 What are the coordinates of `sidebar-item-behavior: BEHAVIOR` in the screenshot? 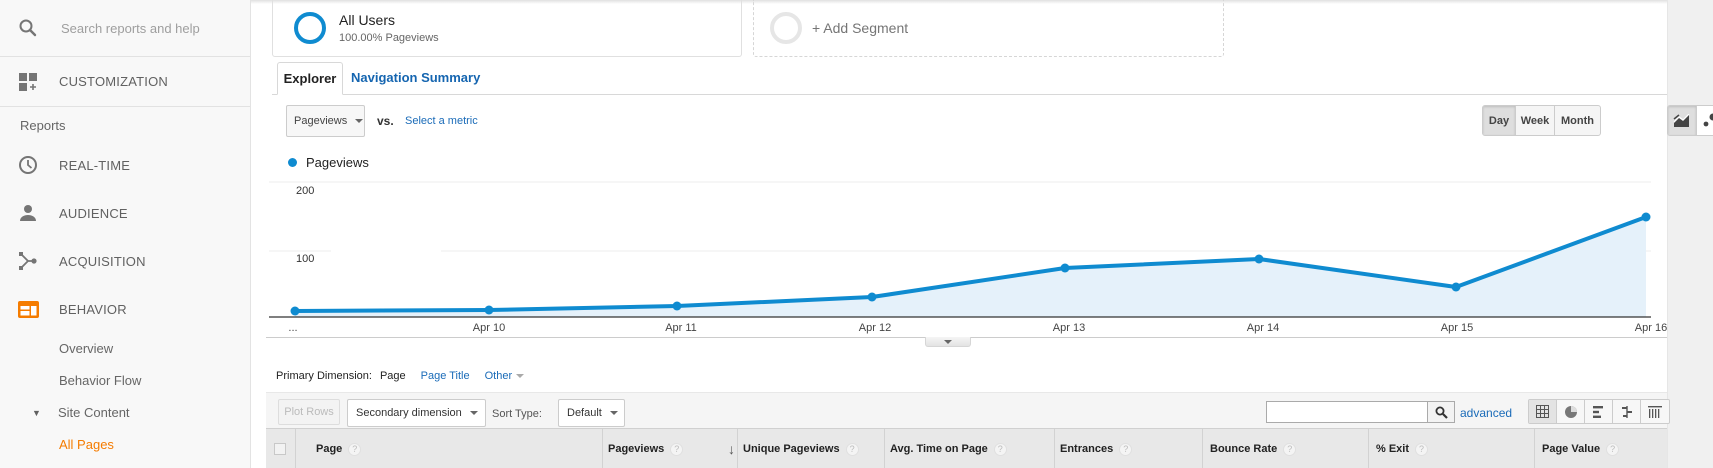 It's located at (125, 309).